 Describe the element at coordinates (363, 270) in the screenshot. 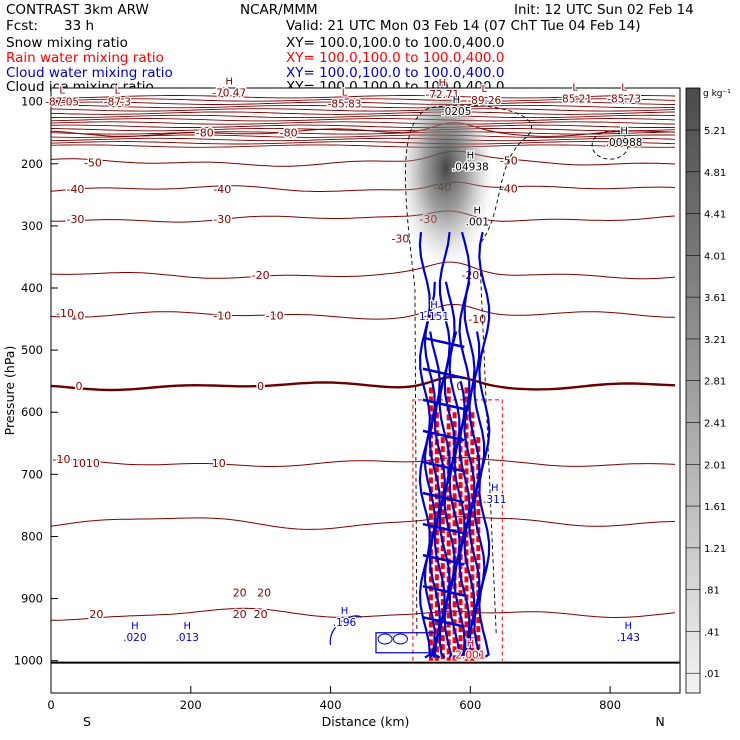

I see `isotherm-line-minus20` at that location.